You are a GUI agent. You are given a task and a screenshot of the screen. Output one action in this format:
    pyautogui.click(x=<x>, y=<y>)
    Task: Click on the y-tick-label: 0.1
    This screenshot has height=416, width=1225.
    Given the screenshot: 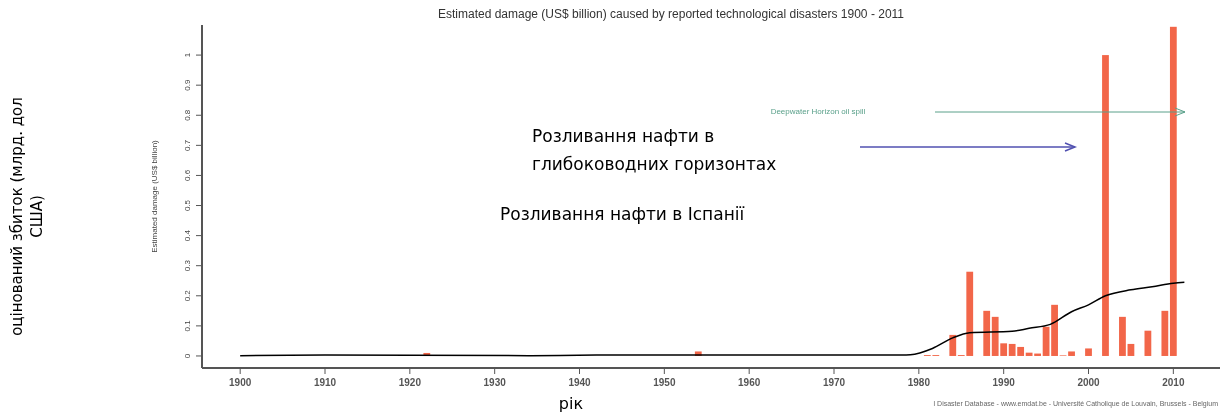 What is the action you would take?
    pyautogui.click(x=187, y=325)
    